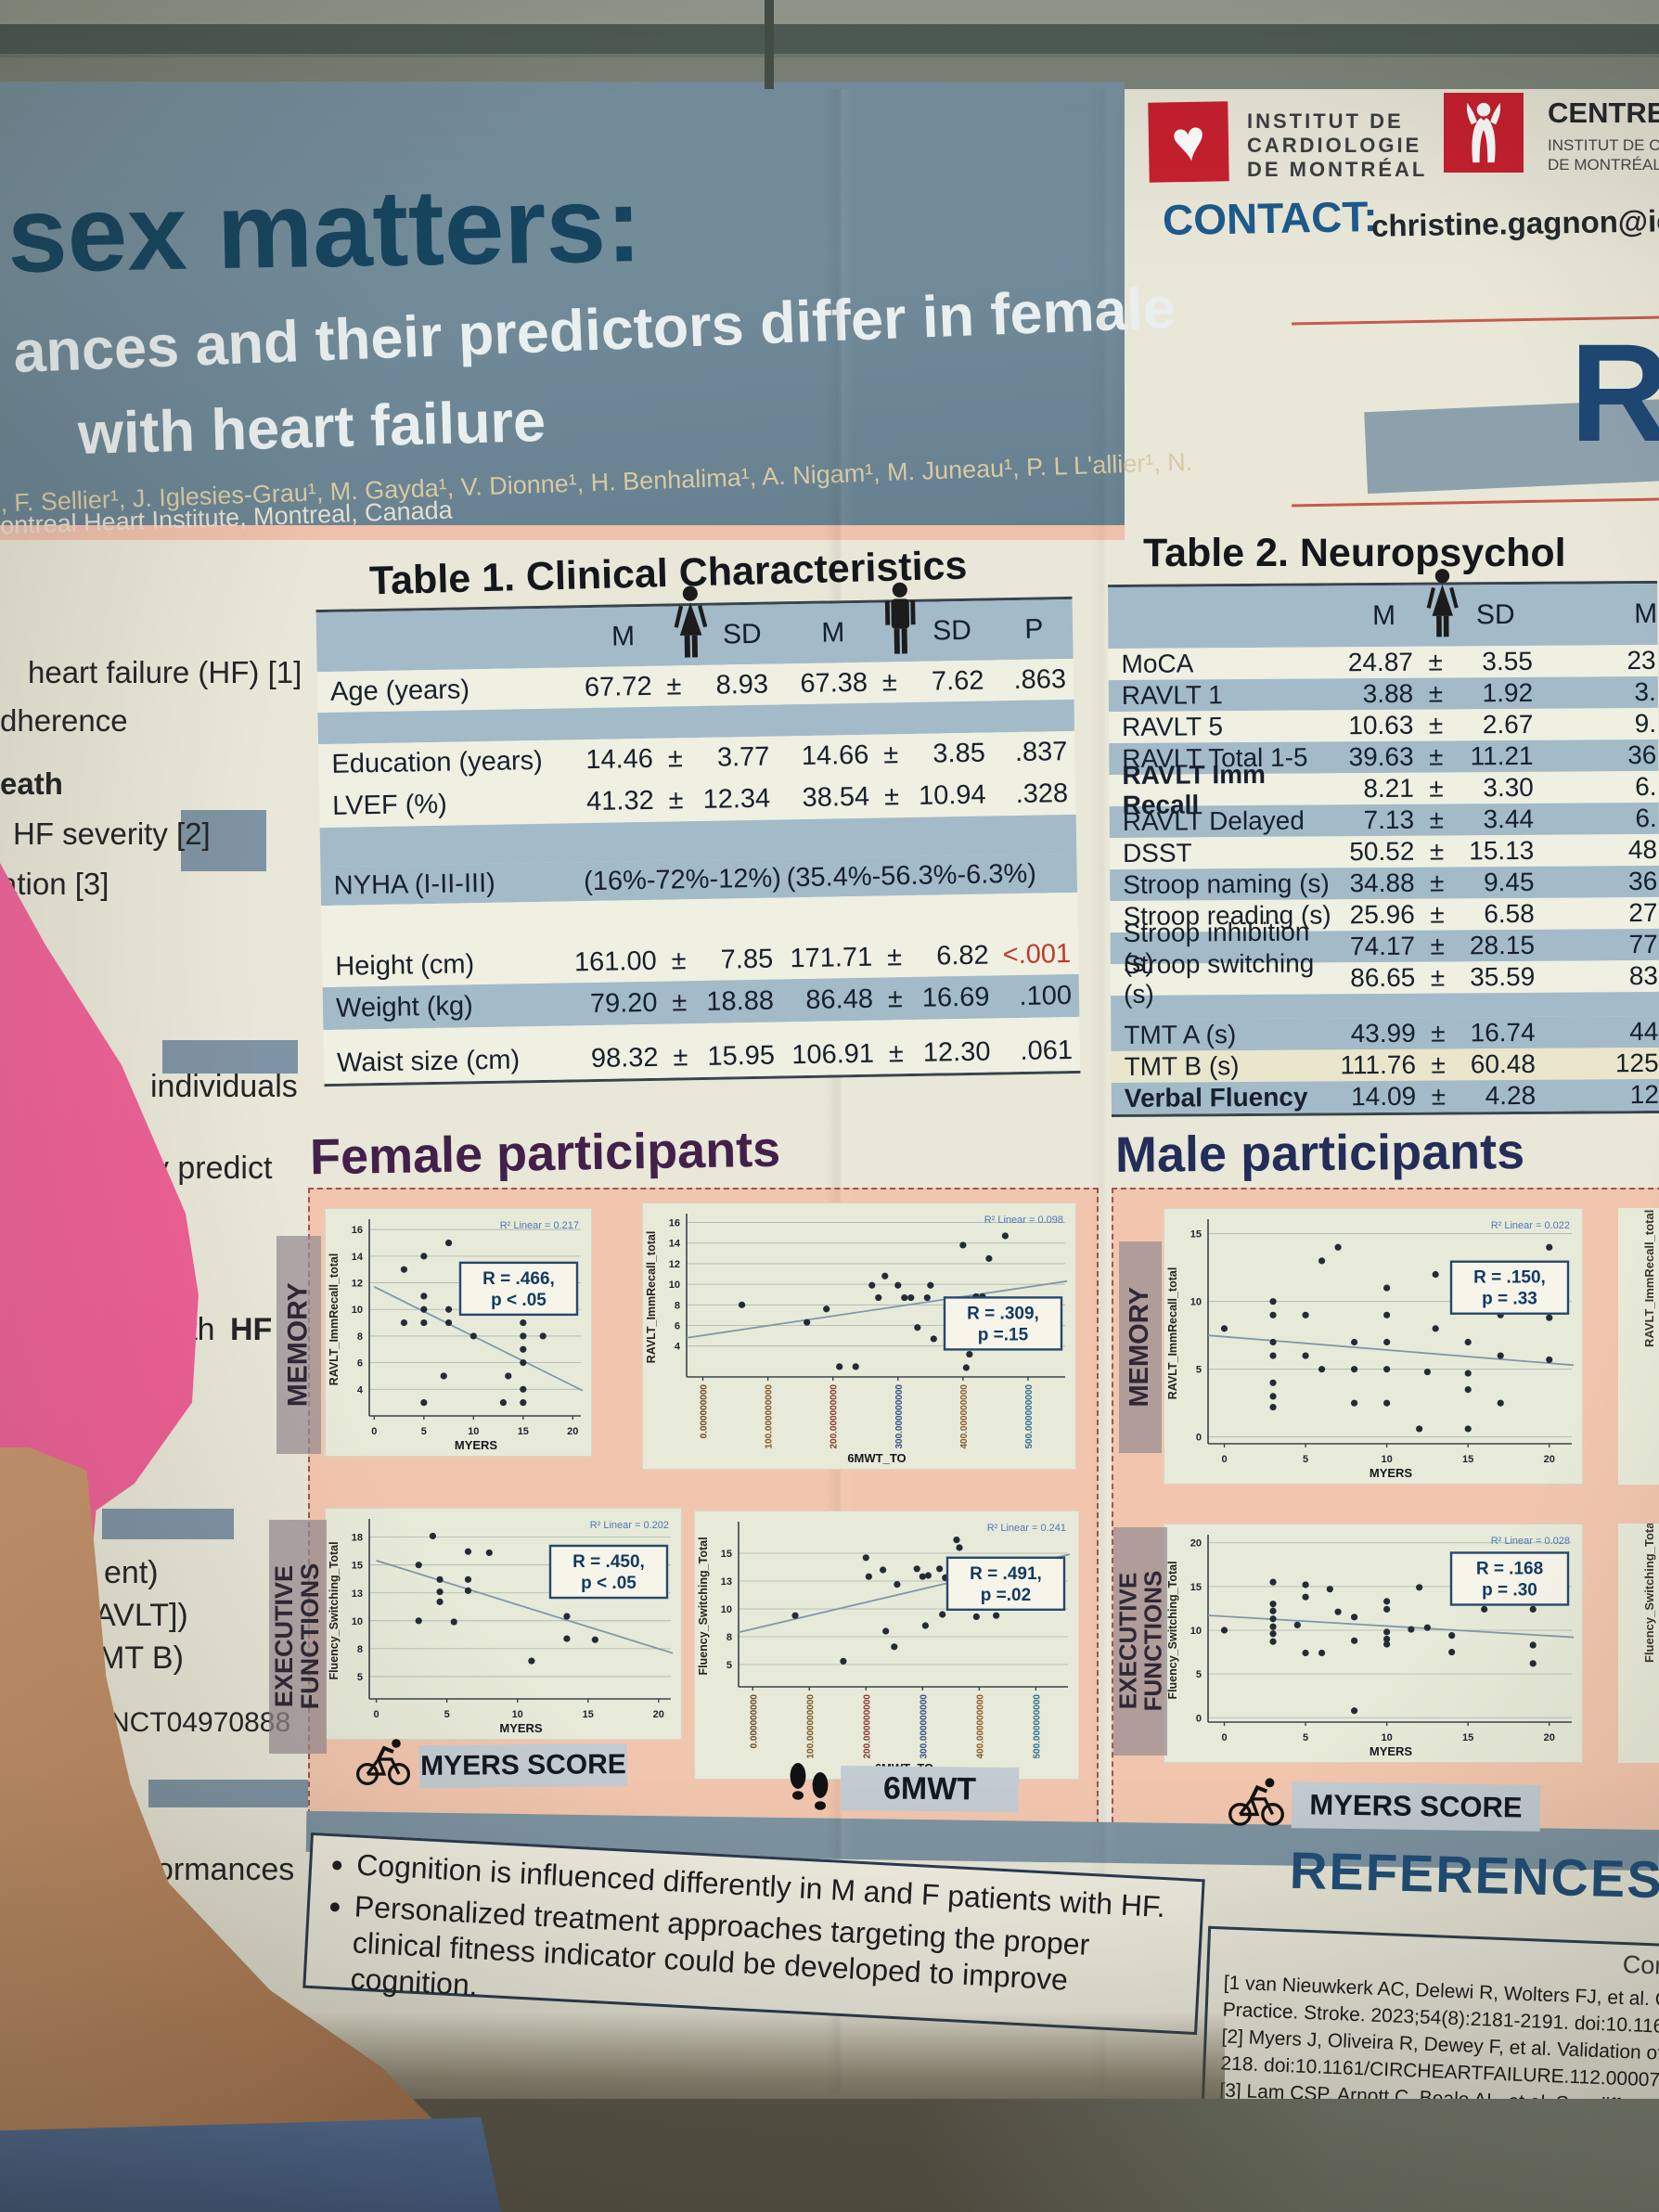 This screenshot has height=2212, width=1659. I want to click on svg-text: RAVLT_ImmRecall_total, so click(334, 1320).